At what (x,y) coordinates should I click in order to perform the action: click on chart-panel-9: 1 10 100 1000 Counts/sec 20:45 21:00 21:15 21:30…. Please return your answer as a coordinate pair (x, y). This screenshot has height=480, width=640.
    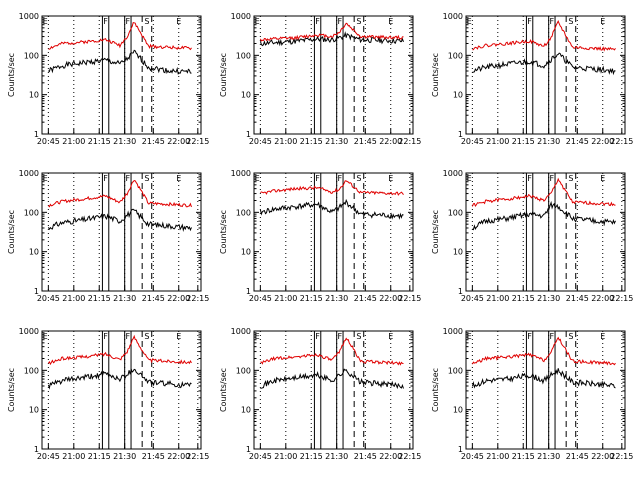
    Looking at the image, I should click on (532, 394).